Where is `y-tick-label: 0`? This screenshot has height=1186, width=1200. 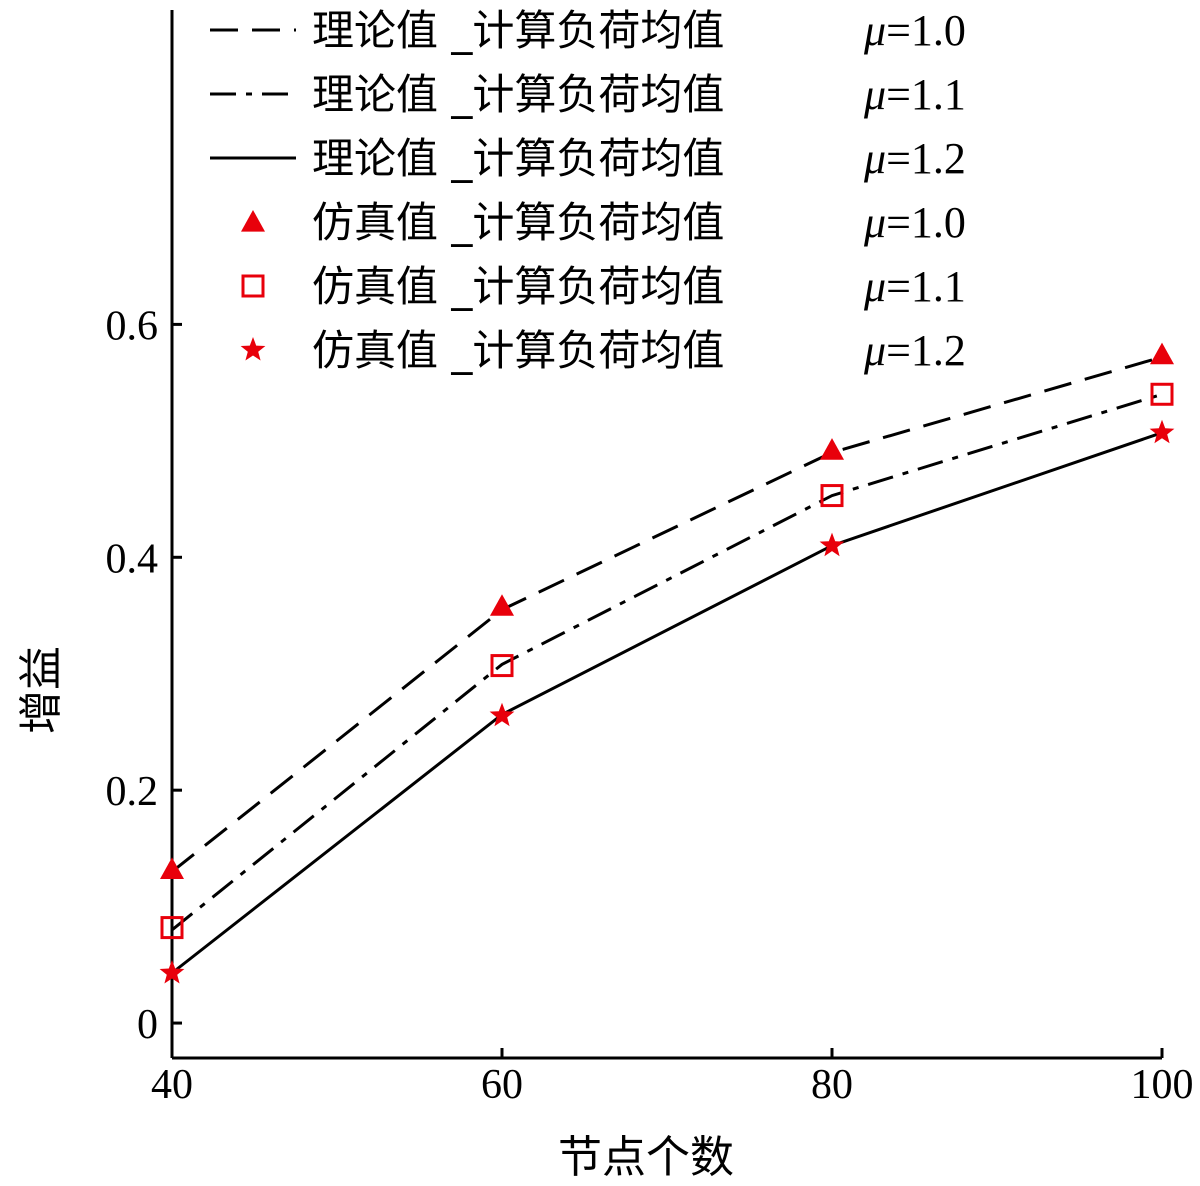 y-tick-label: 0 is located at coordinates (147, 1025).